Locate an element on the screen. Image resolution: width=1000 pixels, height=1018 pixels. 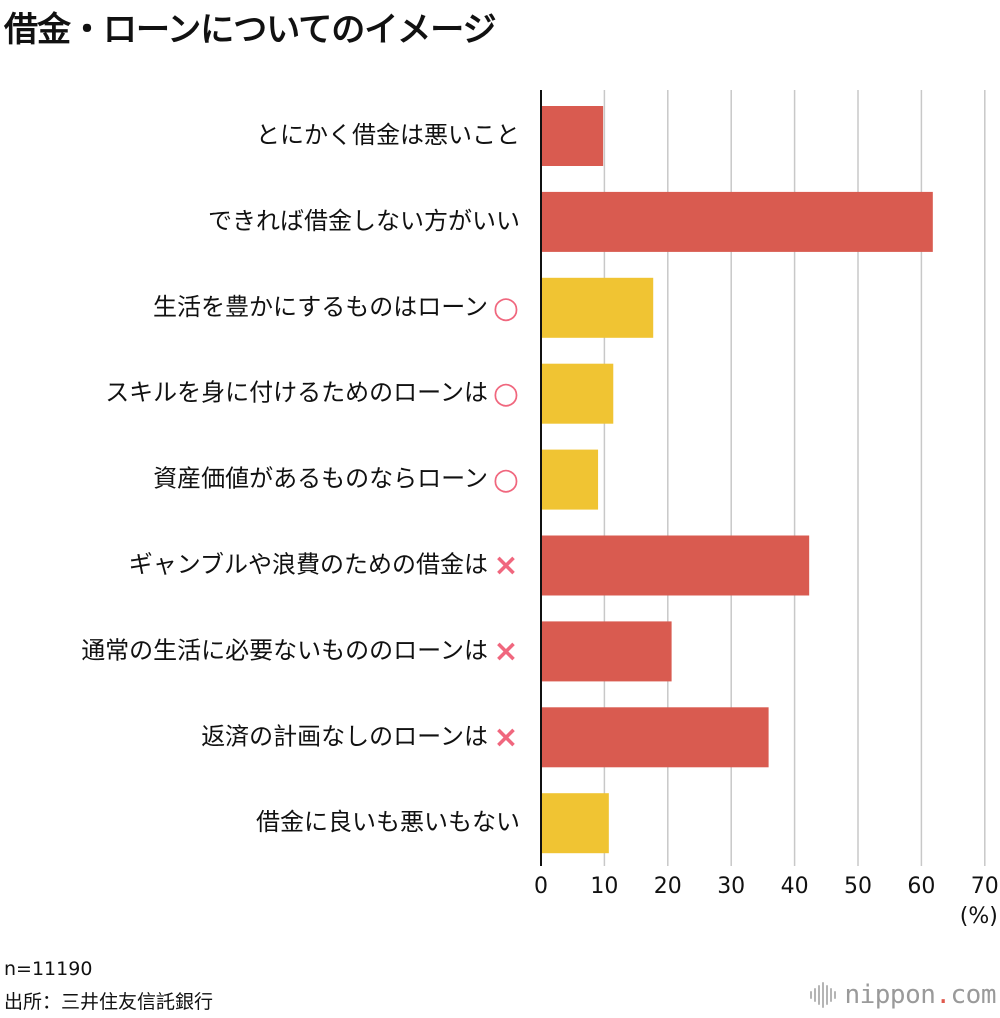
x-tick-label: 10 is located at coordinates (604, 886).